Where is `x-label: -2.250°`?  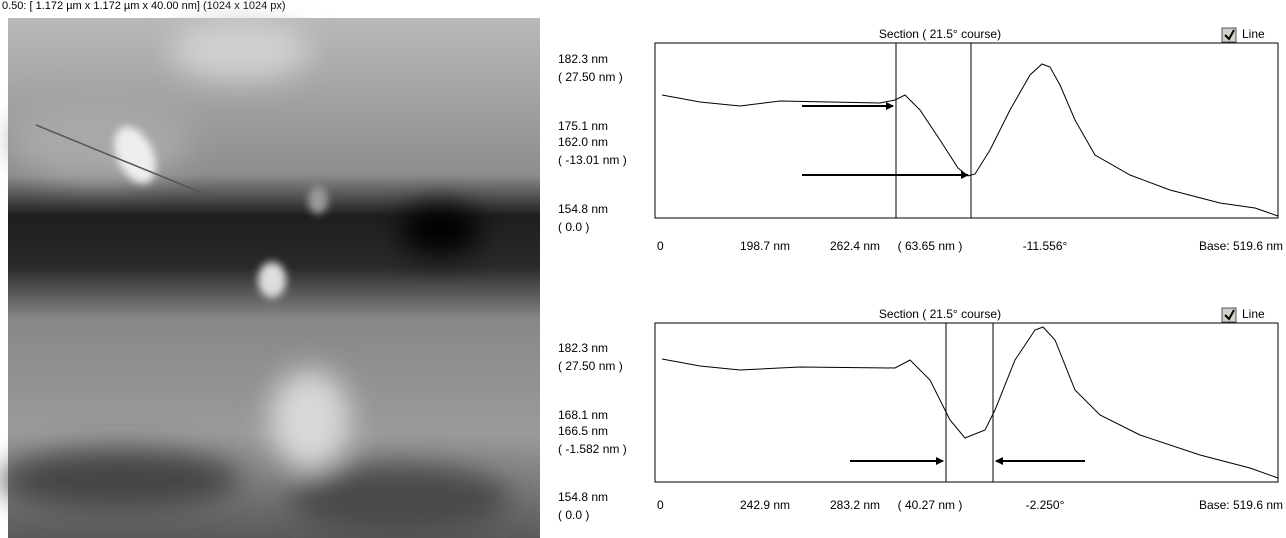
x-label: -2.250° is located at coordinates (1045, 505).